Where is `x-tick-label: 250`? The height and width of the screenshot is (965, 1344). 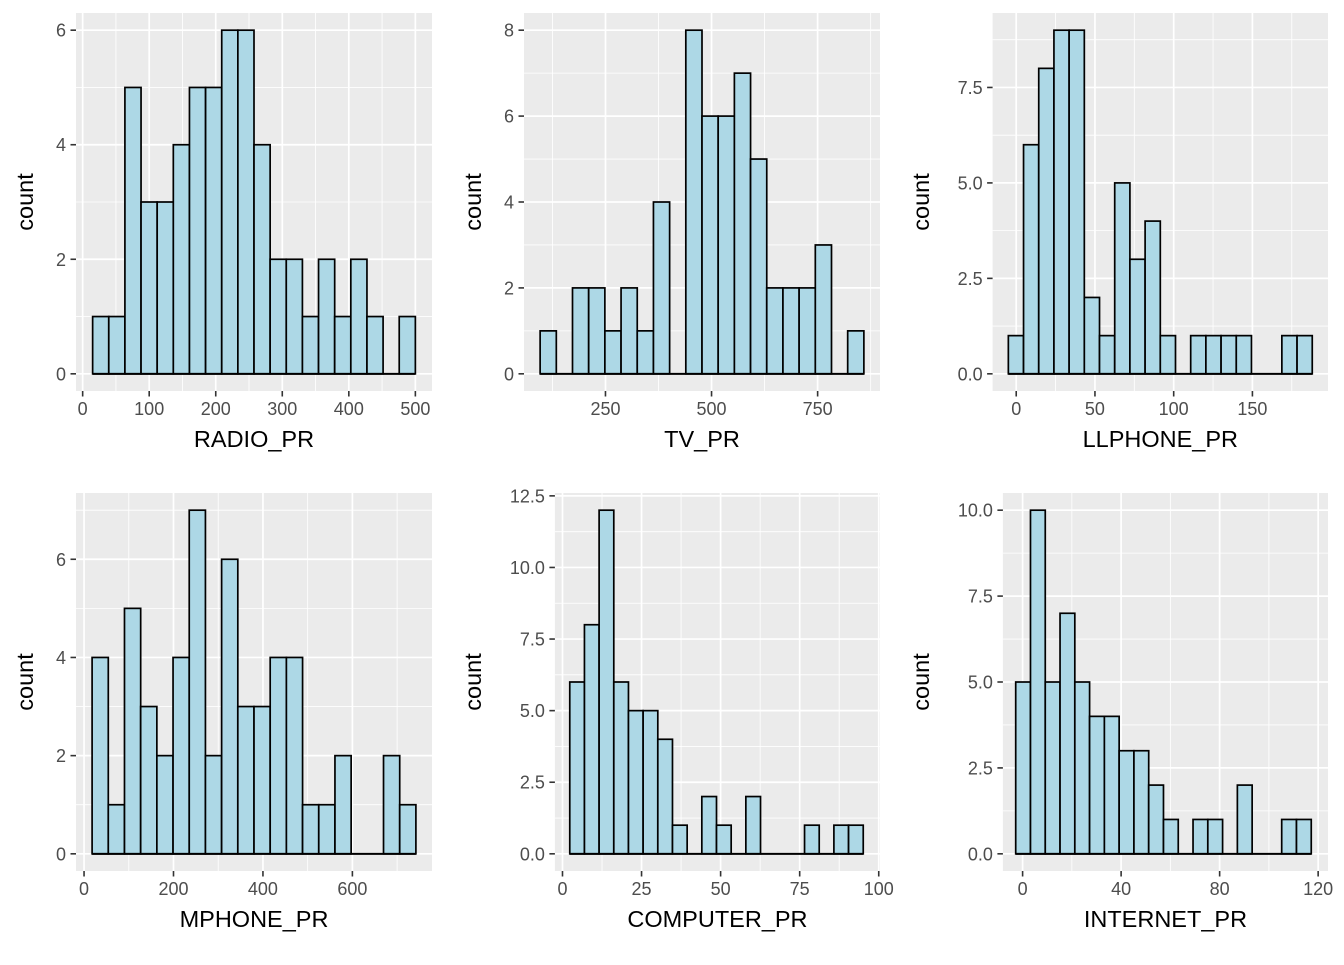 x-tick-label: 250 is located at coordinates (605, 409).